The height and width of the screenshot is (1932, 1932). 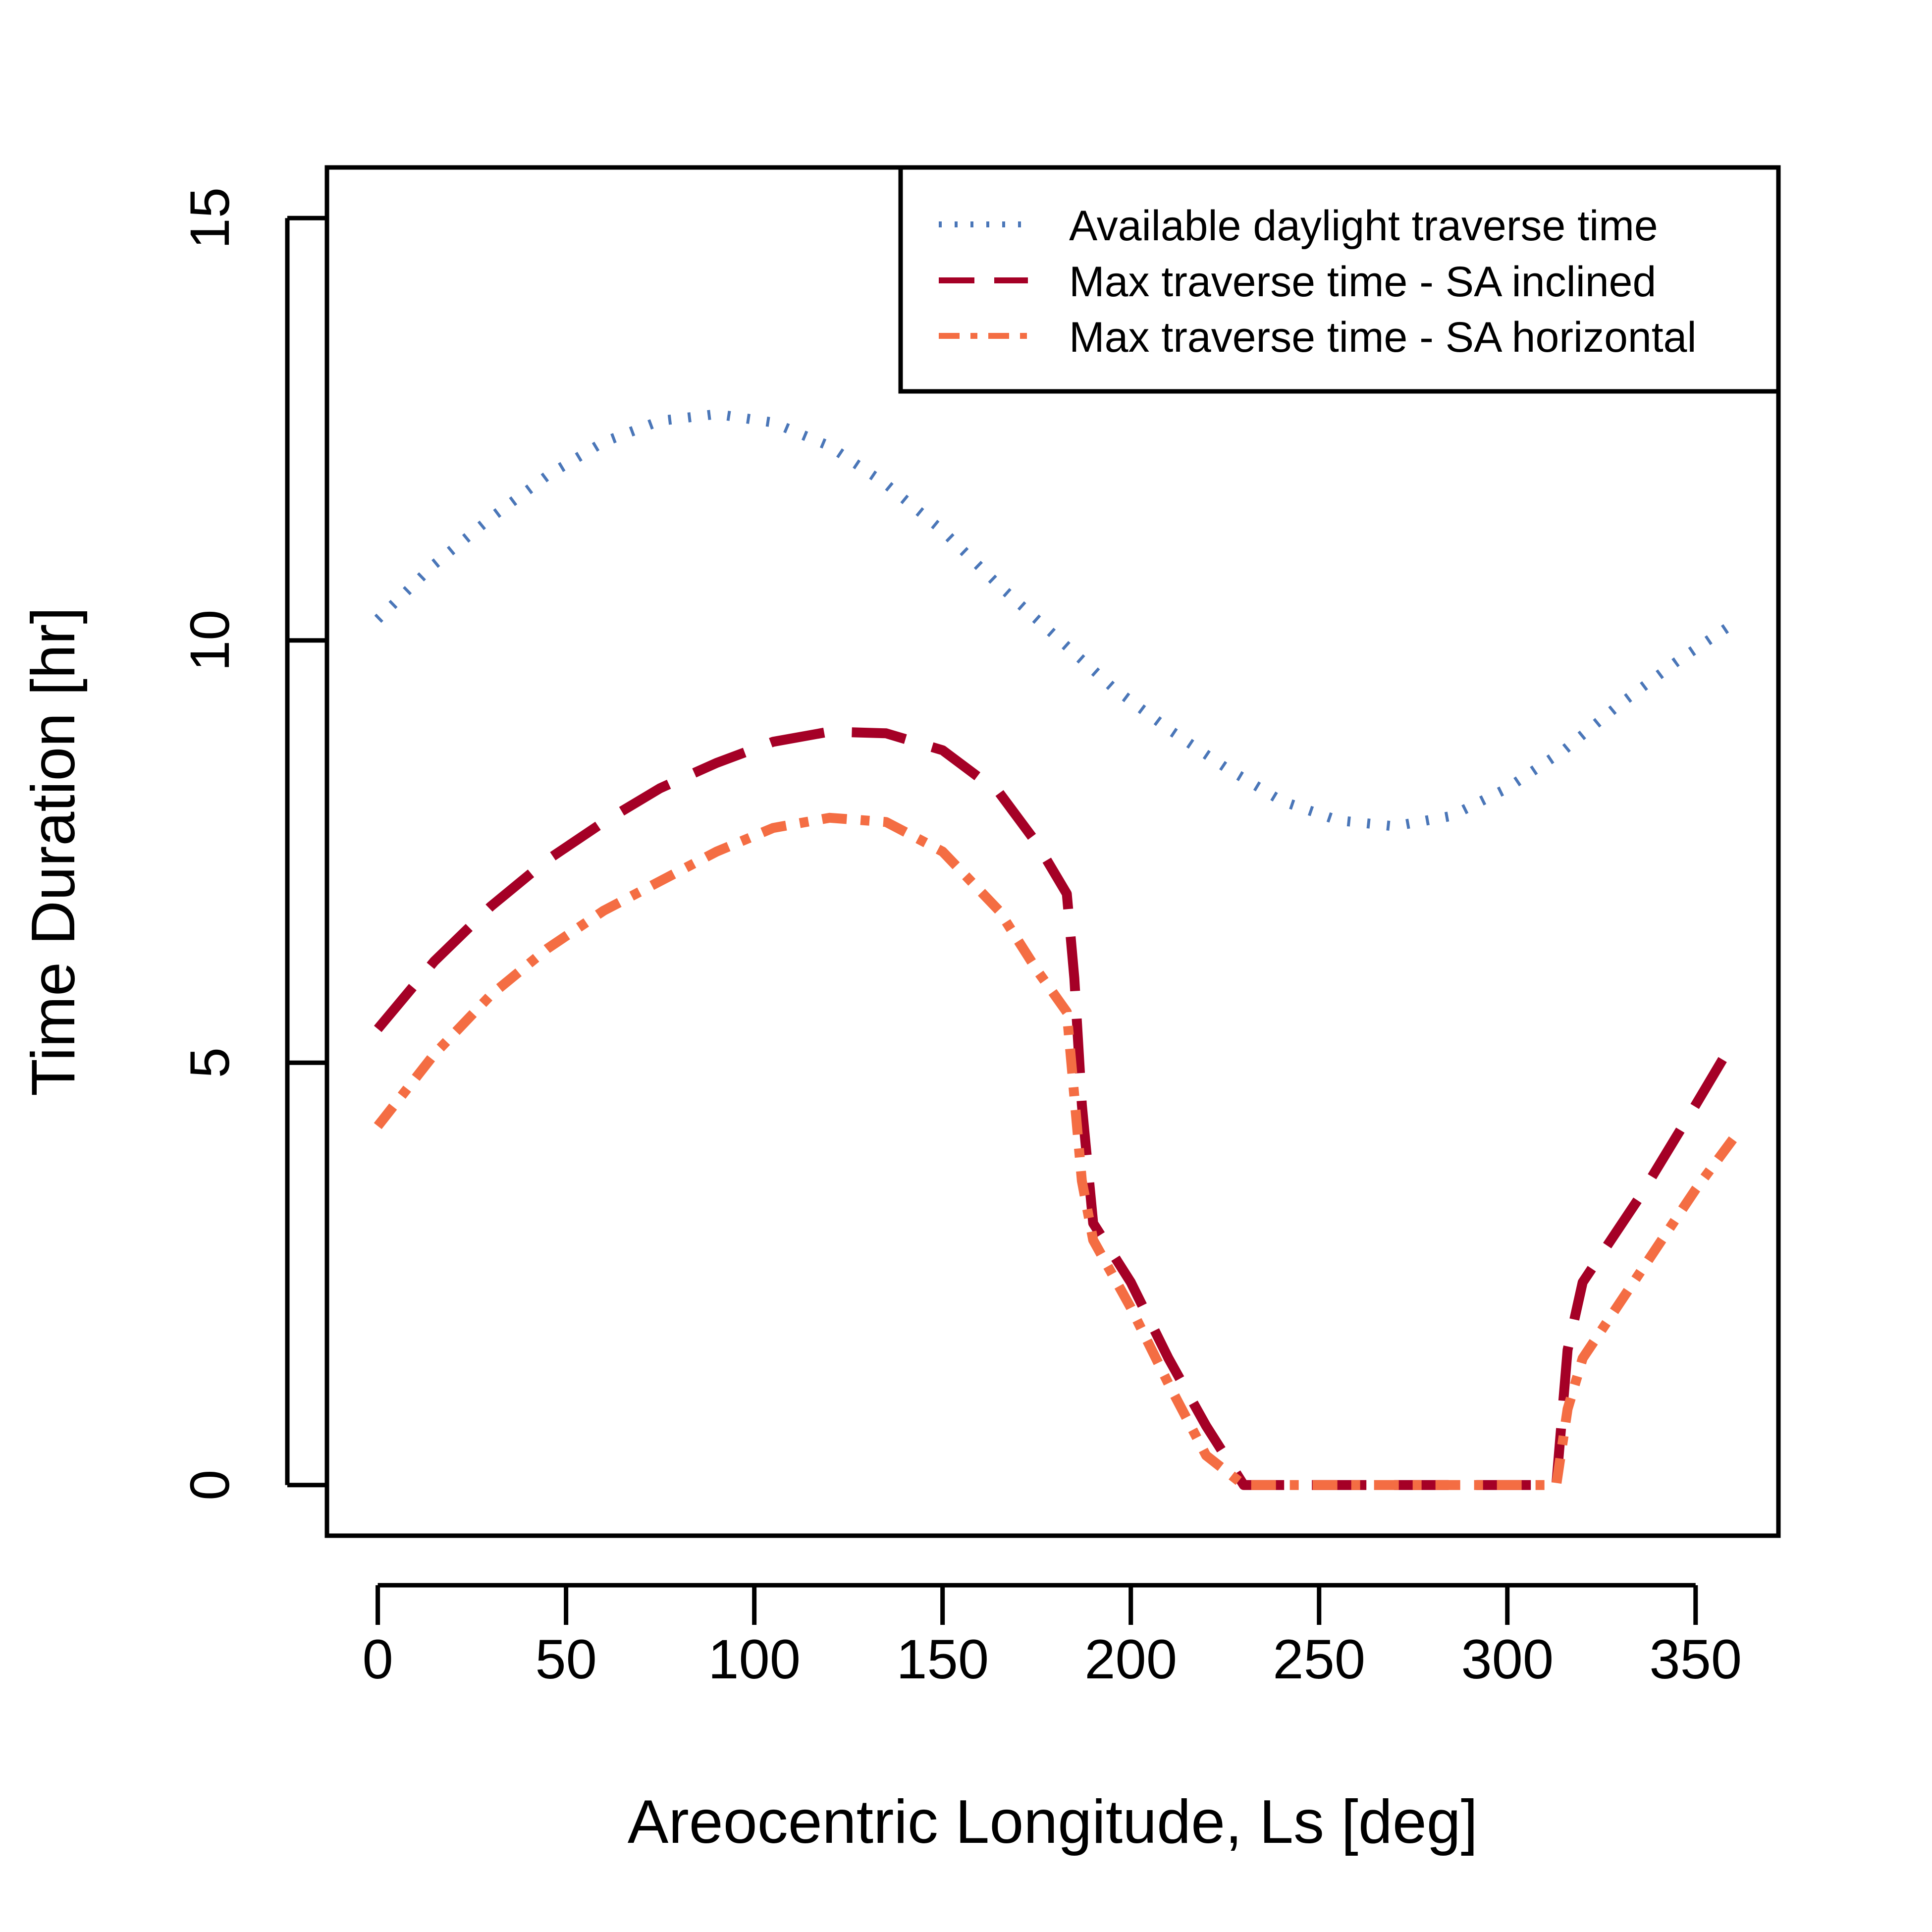 I want to click on legend-box, so click(x=1339, y=279).